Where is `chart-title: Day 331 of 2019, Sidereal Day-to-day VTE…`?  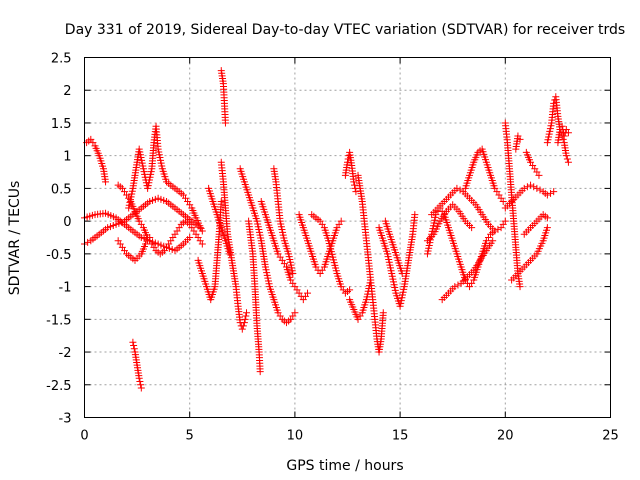 chart-title: Day 331 of 2019, Sidereal Day-to-day VTE… is located at coordinates (345, 30).